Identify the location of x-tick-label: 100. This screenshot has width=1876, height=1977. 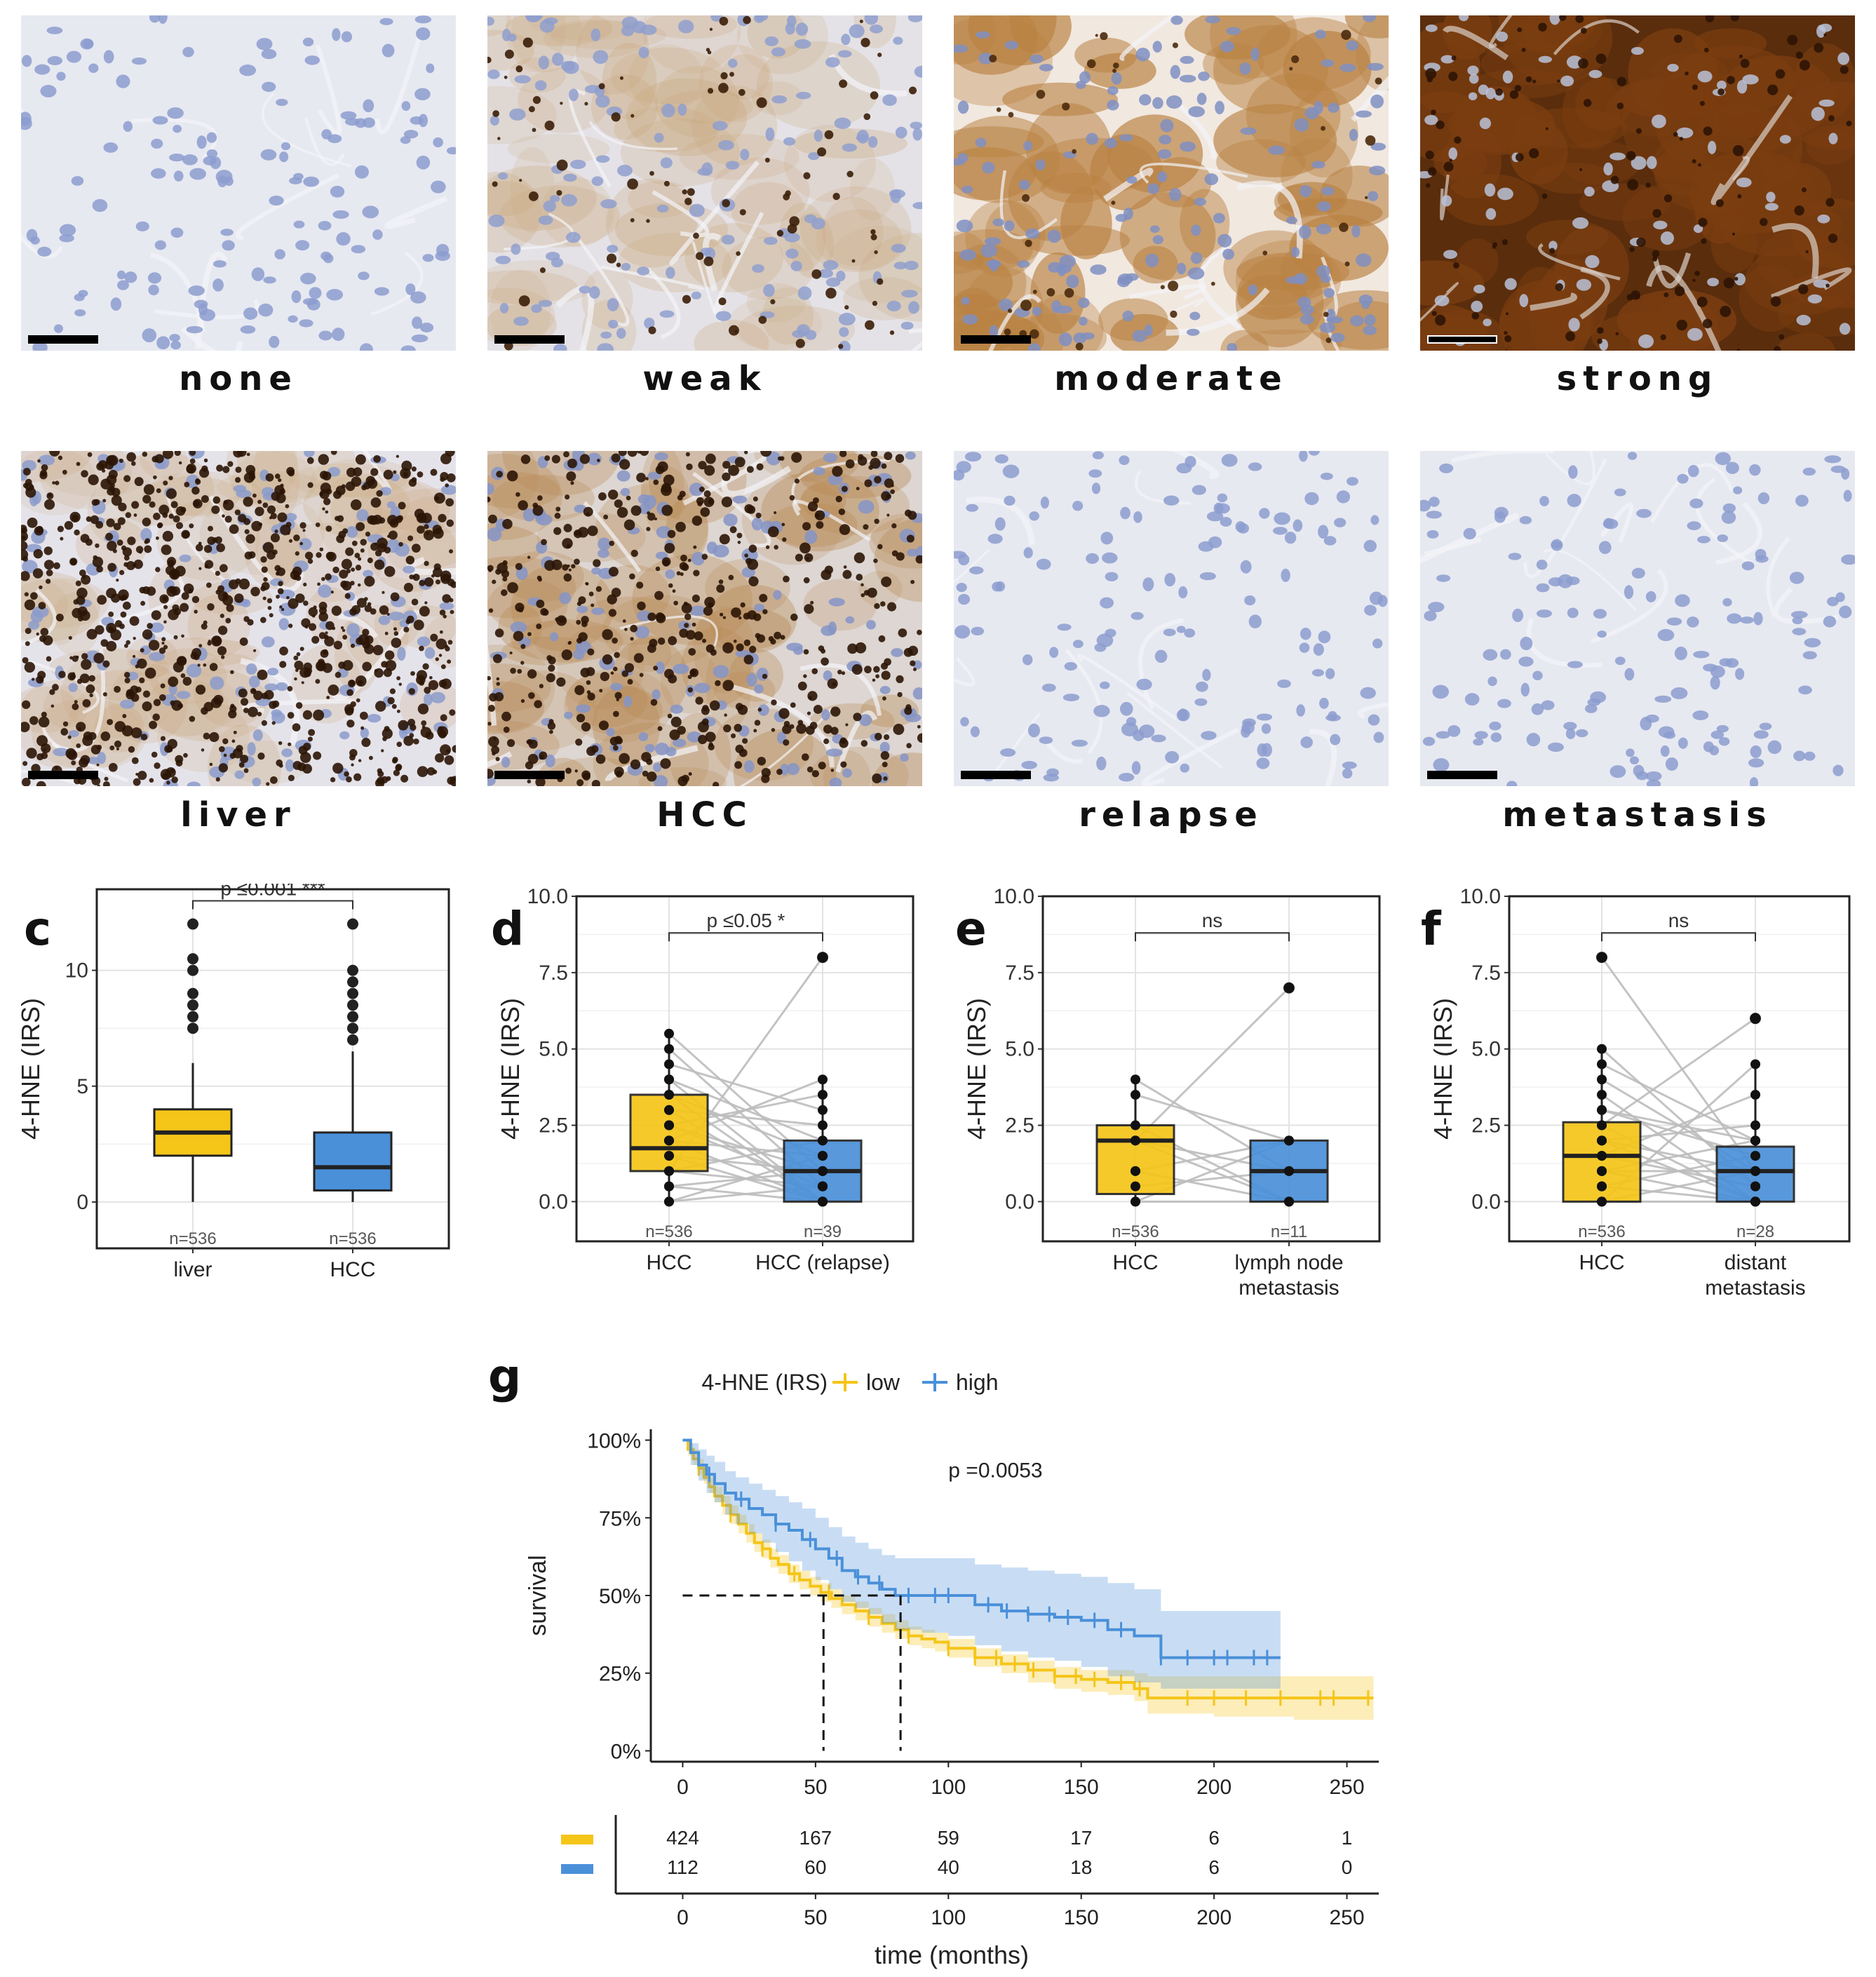
(949, 1788).